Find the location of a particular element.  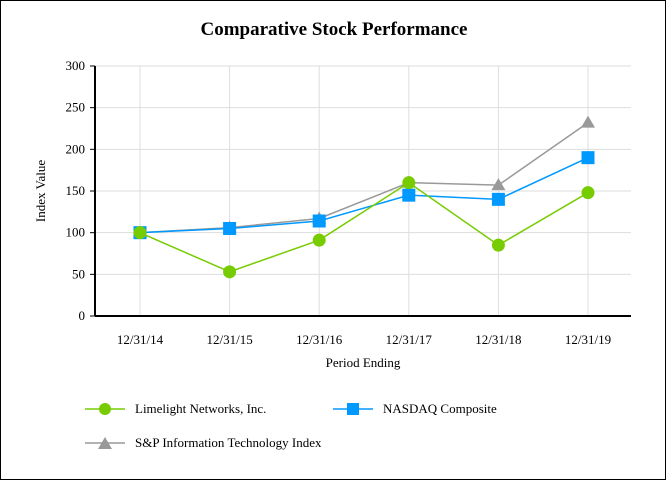

chart-title: Comparative Stock Performance is located at coordinates (334, 29).